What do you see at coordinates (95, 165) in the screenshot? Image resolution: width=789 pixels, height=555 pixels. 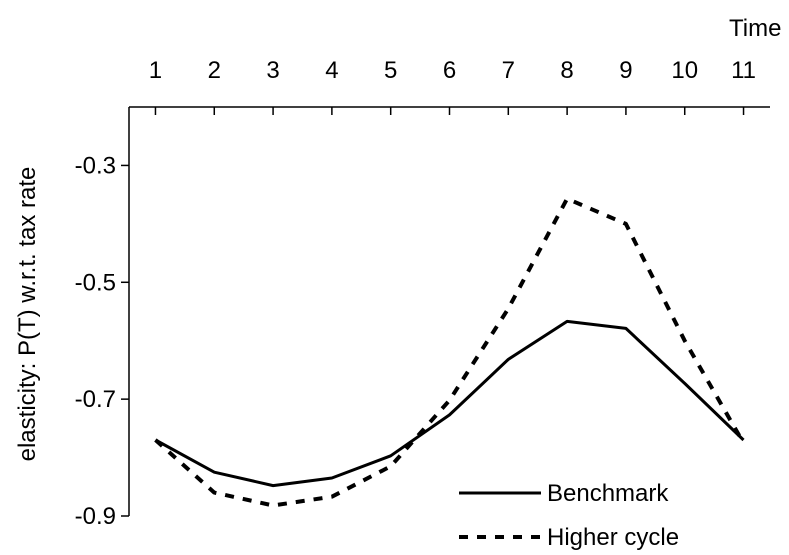 I see `y-tick-label: -0.3` at bounding box center [95, 165].